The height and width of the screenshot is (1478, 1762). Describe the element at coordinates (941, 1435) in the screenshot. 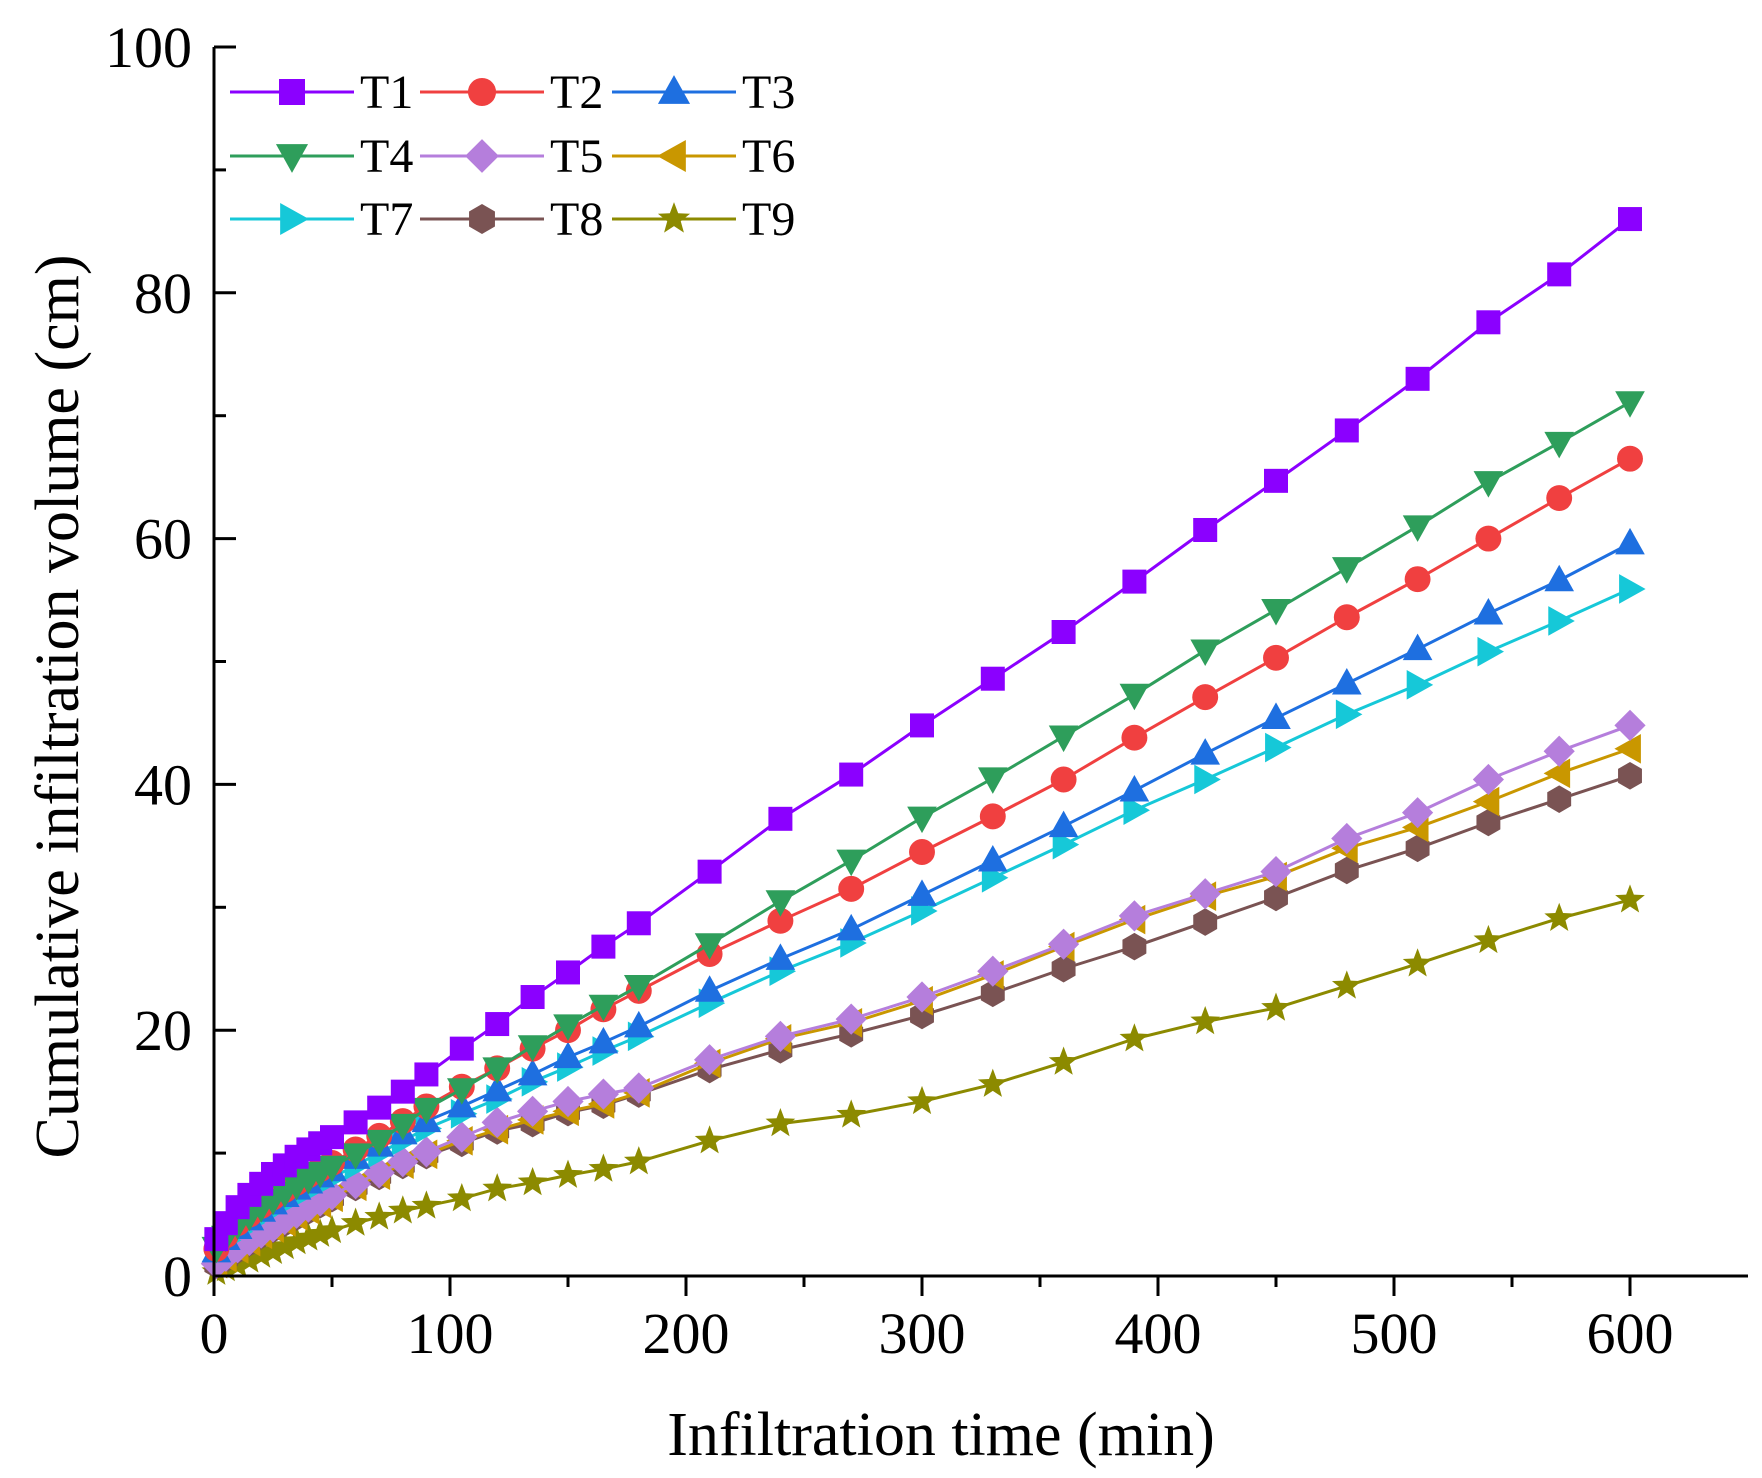

I see `x-axis-title: Infiltration time (min)` at that location.